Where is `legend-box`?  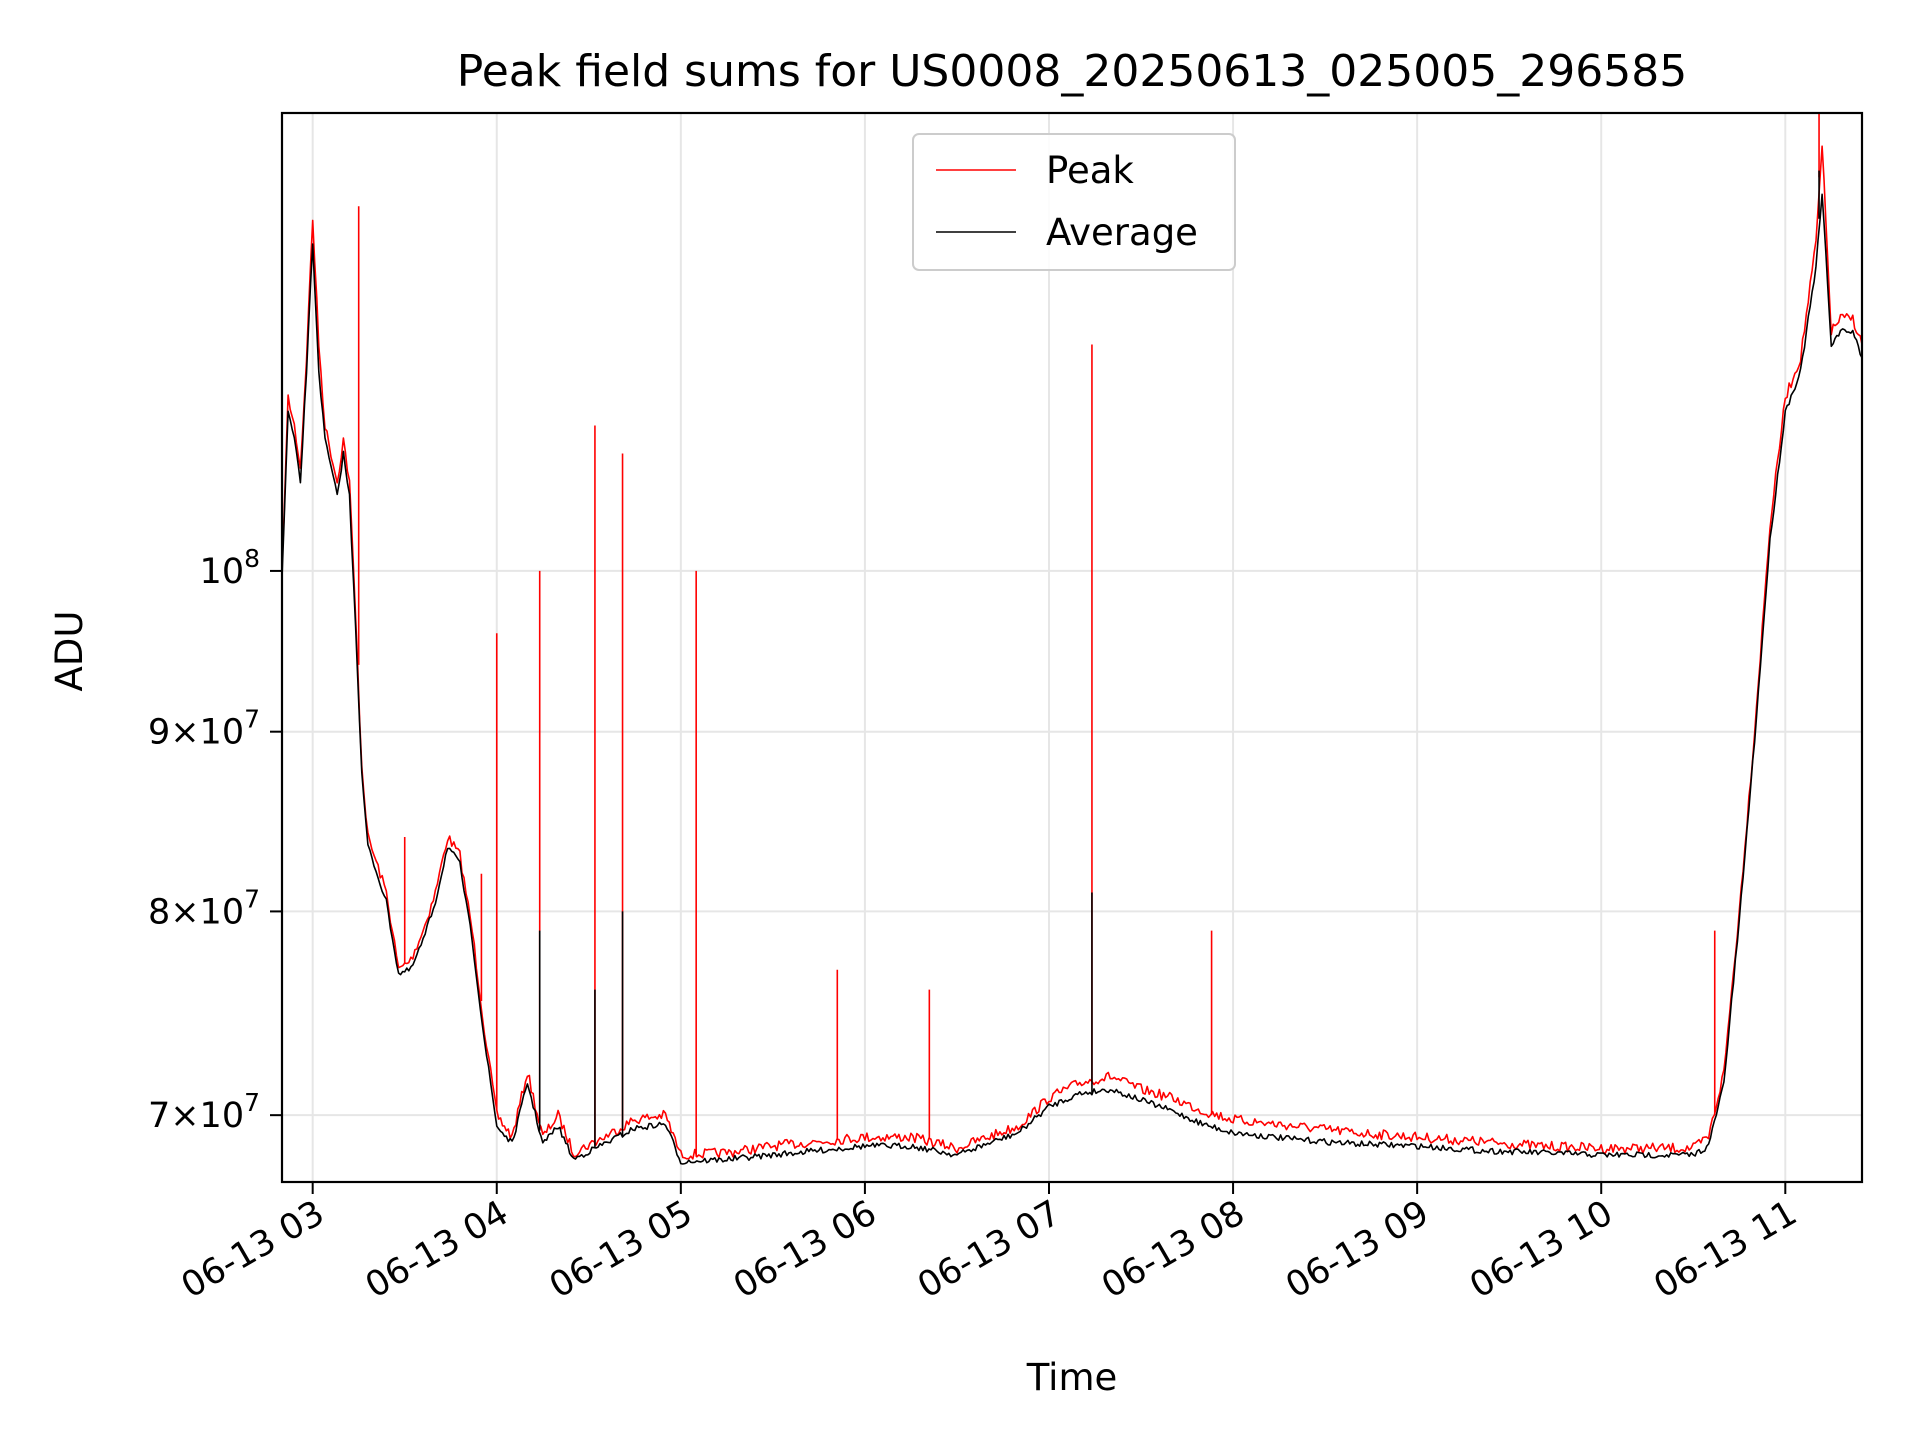
legend-box is located at coordinates (1074, 202).